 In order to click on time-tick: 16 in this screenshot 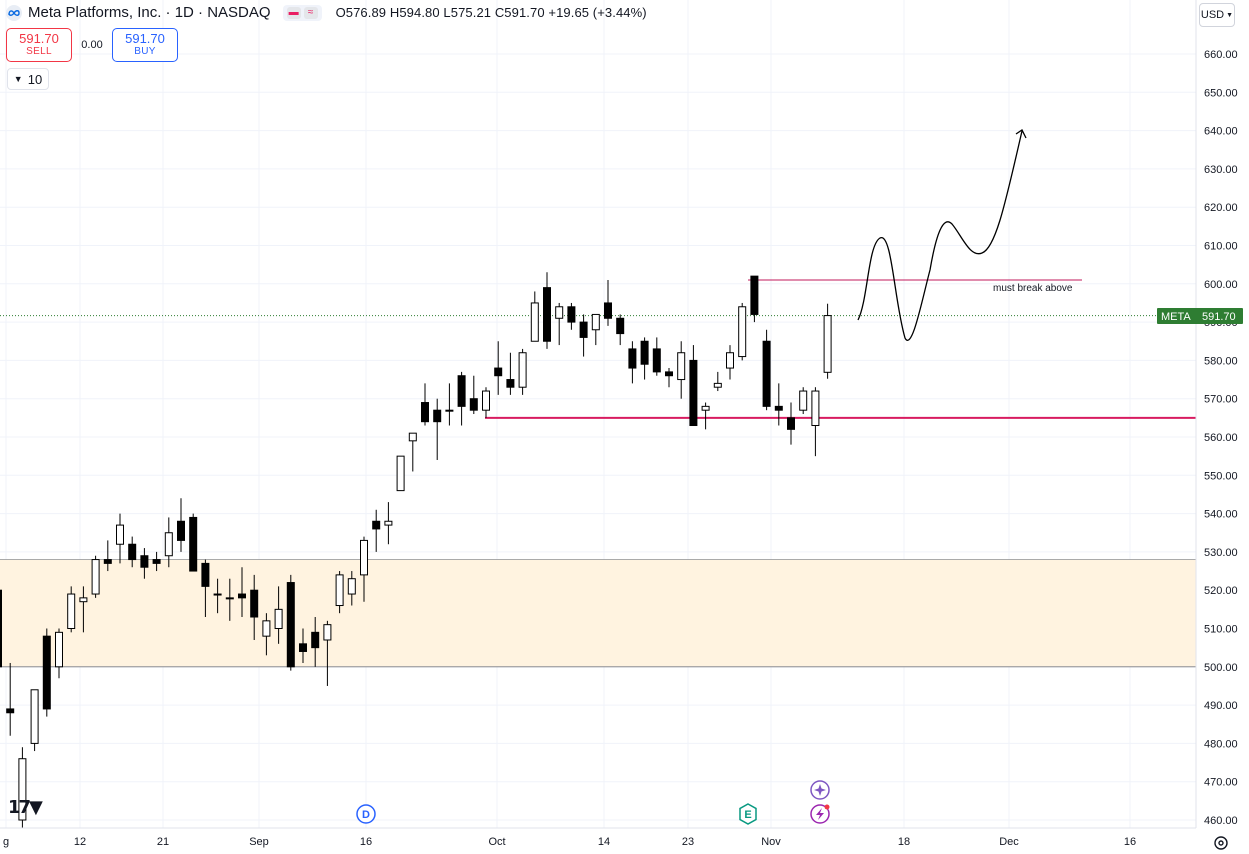, I will do `click(1130, 842)`.